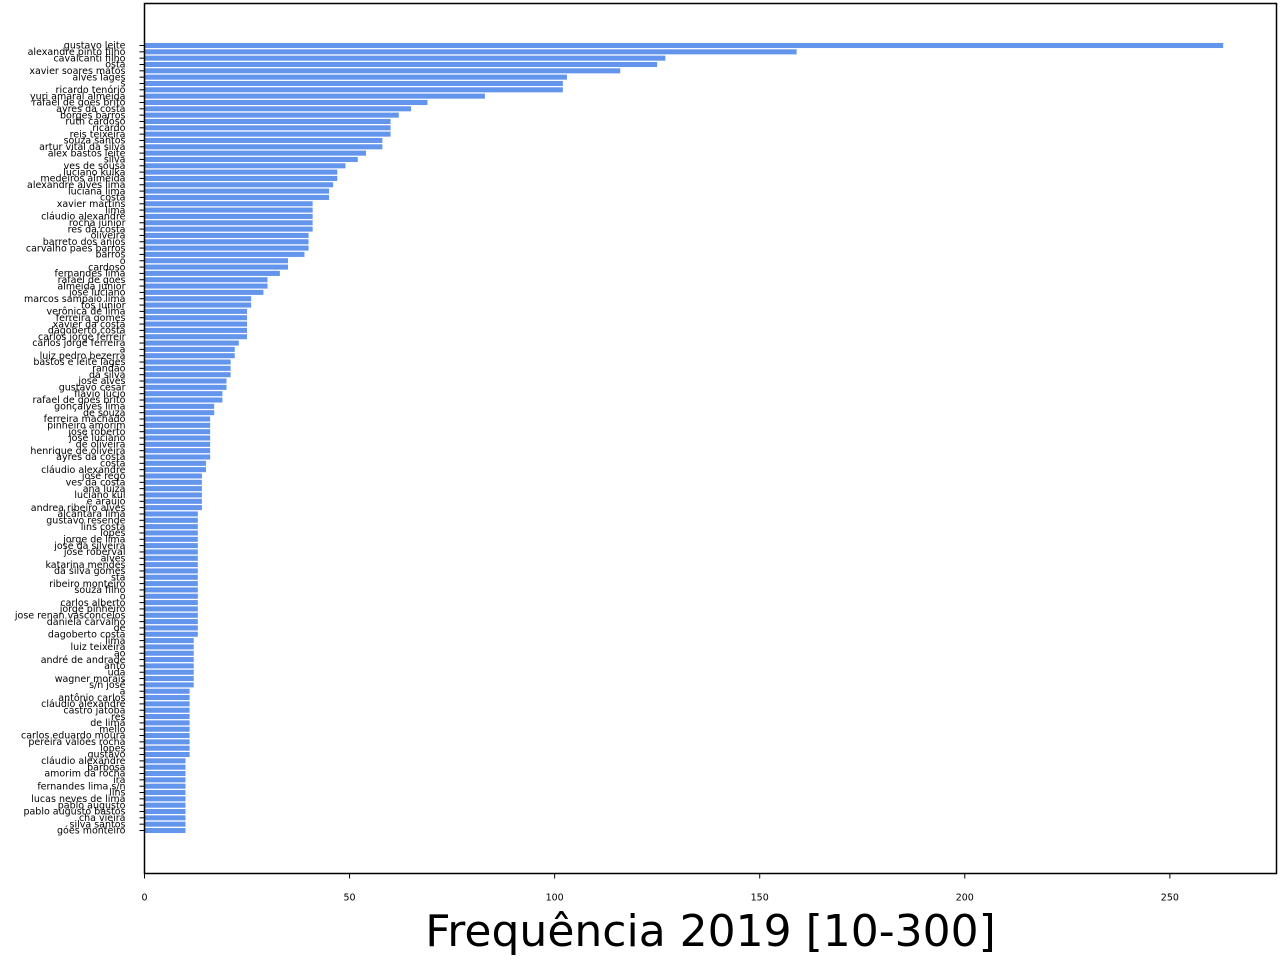 The width and height of the screenshot is (1280, 960). I want to click on y-tick-label: alexandre alves lima, so click(76, 185).